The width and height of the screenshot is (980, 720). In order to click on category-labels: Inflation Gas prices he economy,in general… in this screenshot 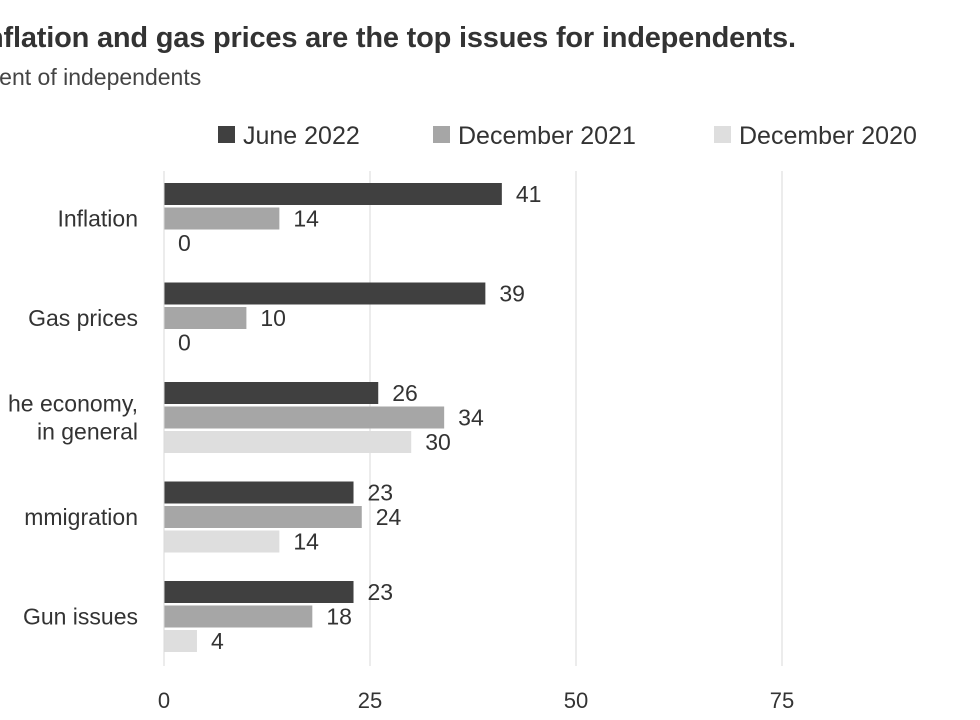, I will do `click(73, 418)`.